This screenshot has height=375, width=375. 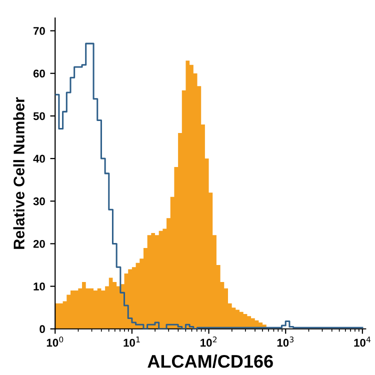 I want to click on y-axis-title: Relative Cell Number, so click(x=18, y=173).